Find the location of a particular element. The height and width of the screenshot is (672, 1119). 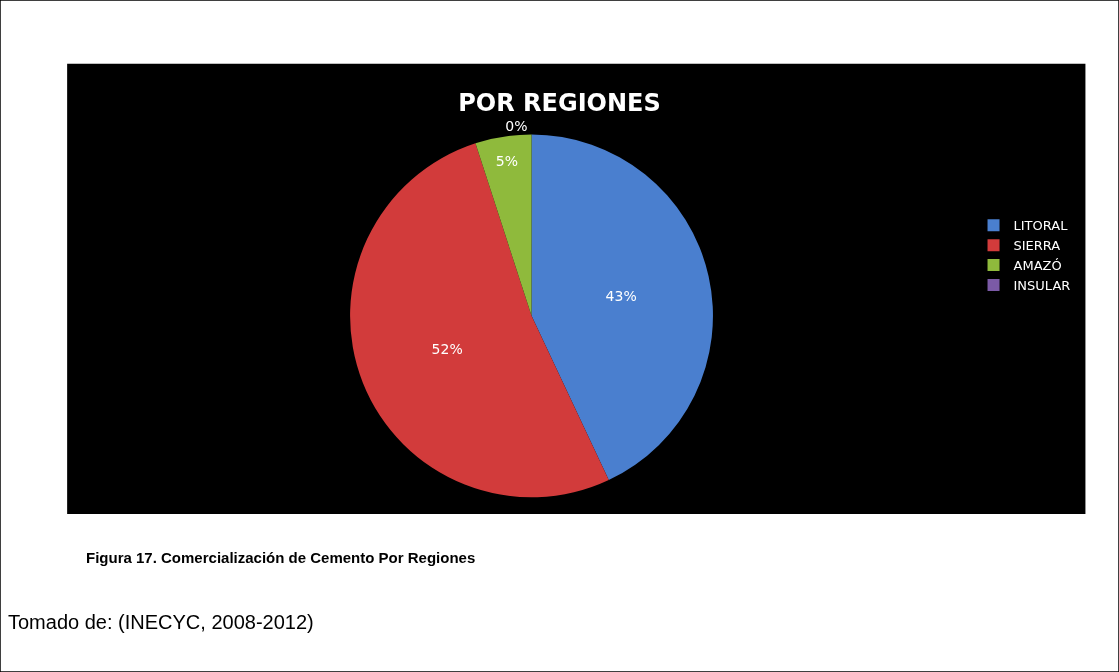

text: Figura 17. Comercialización de Cemento Por Regiones is located at coordinates (281, 557).